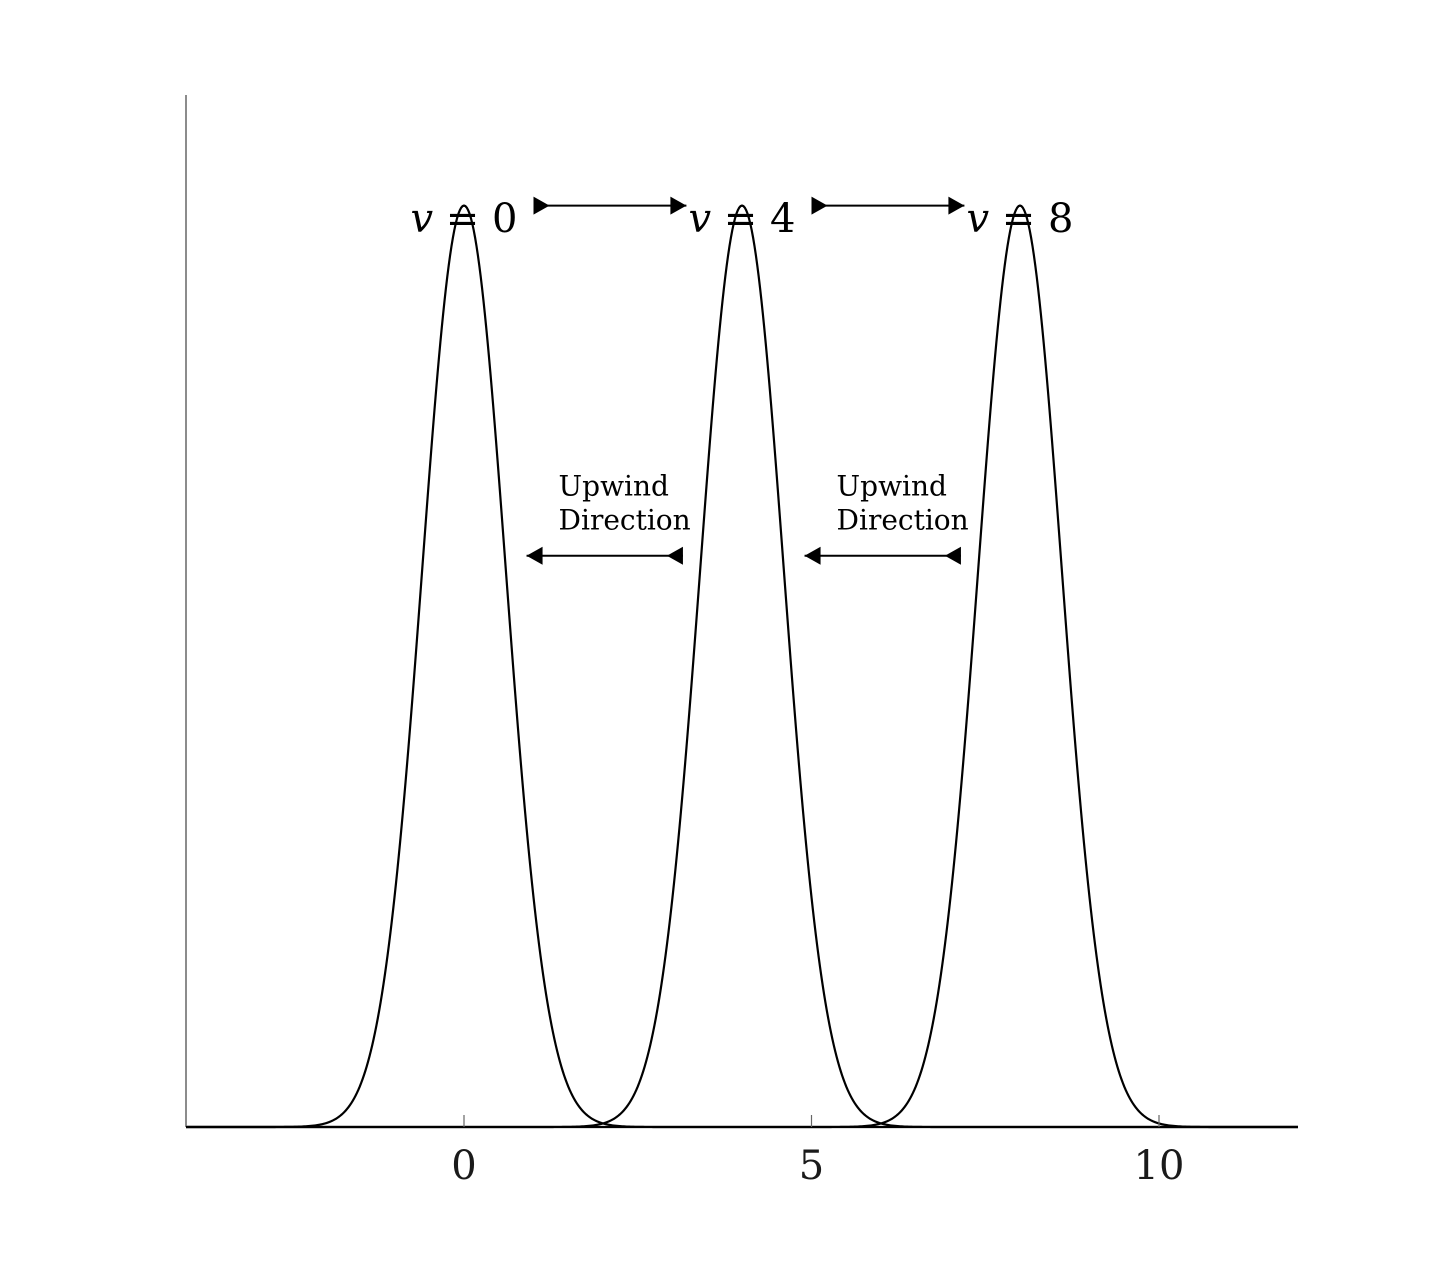 The height and width of the screenshot is (1267, 1436). What do you see at coordinates (463, 1166) in the screenshot?
I see `x-tick-label: 0` at bounding box center [463, 1166].